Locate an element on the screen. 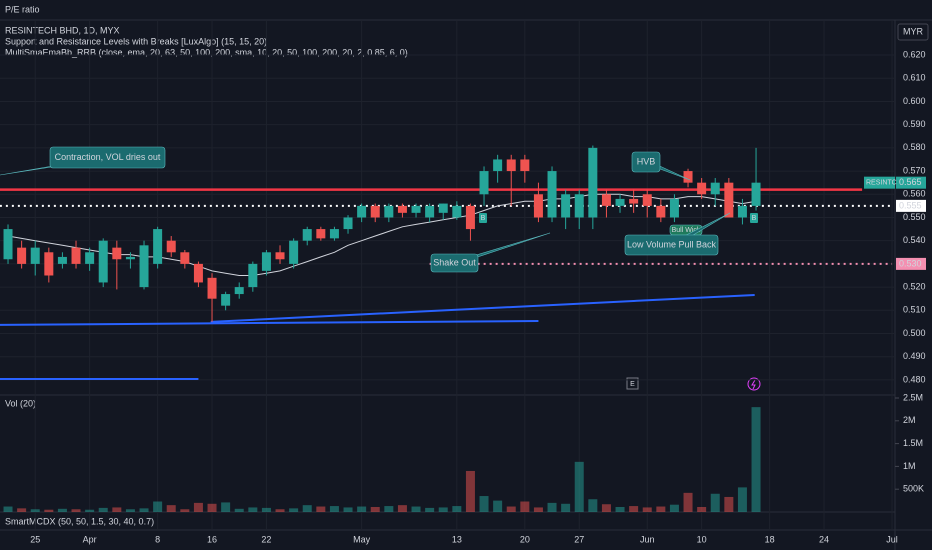 The image size is (932, 550). y-tick-label: 2.5M is located at coordinates (913, 397).